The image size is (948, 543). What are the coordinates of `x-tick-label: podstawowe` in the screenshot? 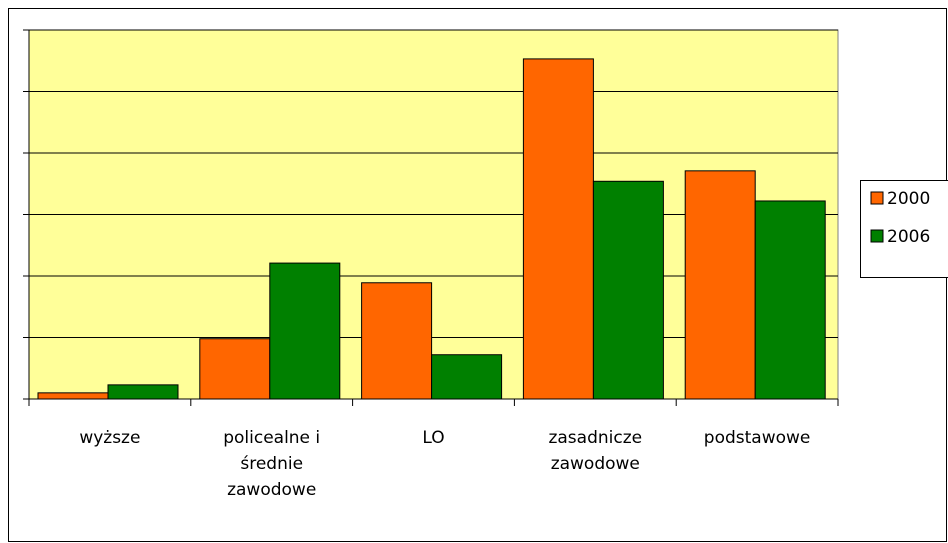 It's located at (757, 438).